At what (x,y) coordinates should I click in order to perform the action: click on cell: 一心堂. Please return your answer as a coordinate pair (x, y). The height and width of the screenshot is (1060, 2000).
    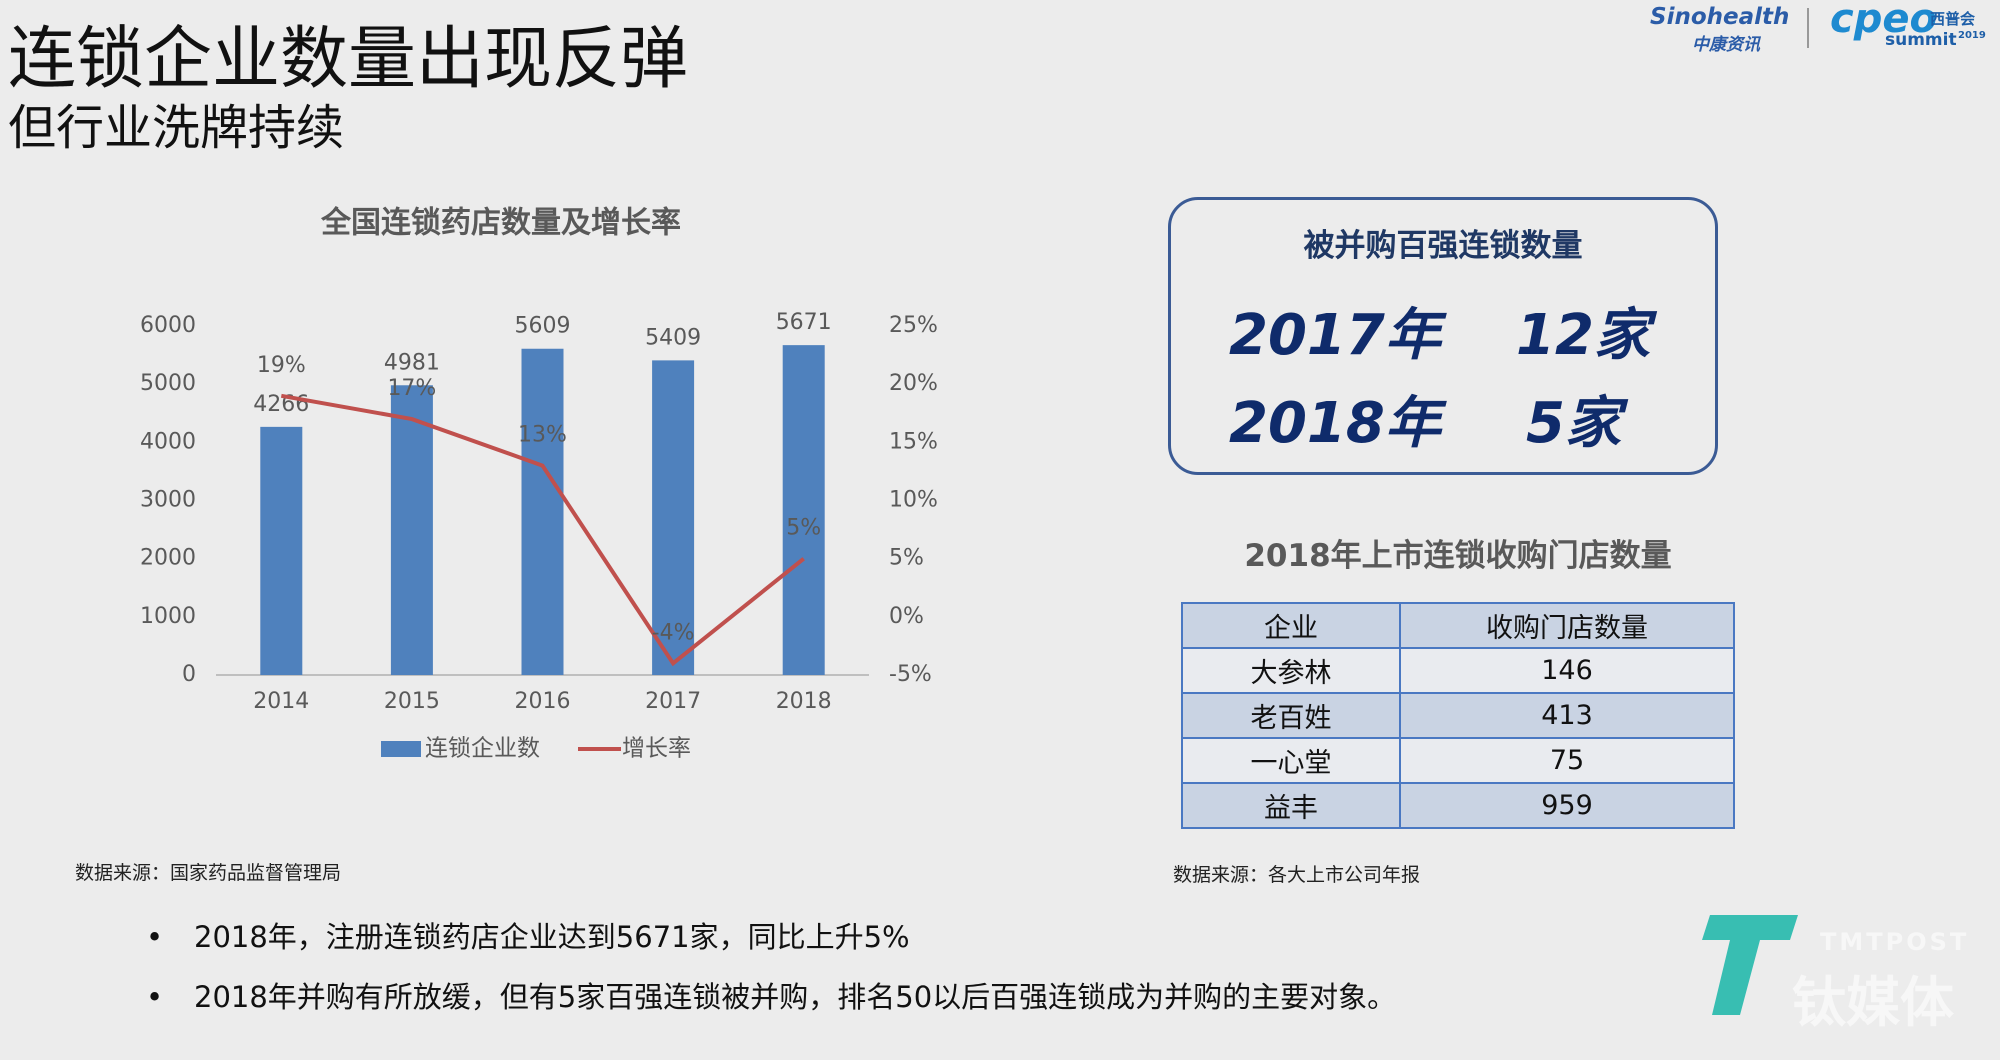
    Looking at the image, I should click on (1291, 760).